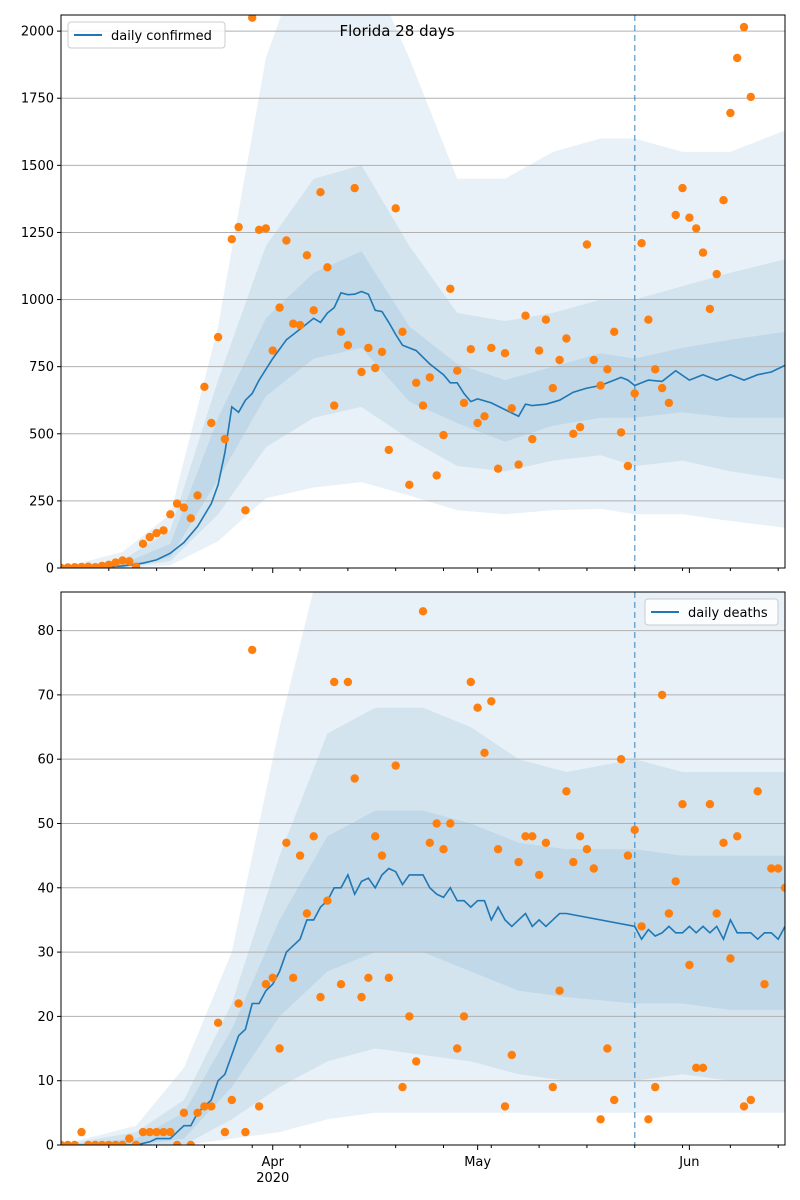 The image size is (800, 1200). Describe the element at coordinates (396, 31) in the screenshot. I see `chart-title: Florida 28 days` at that location.